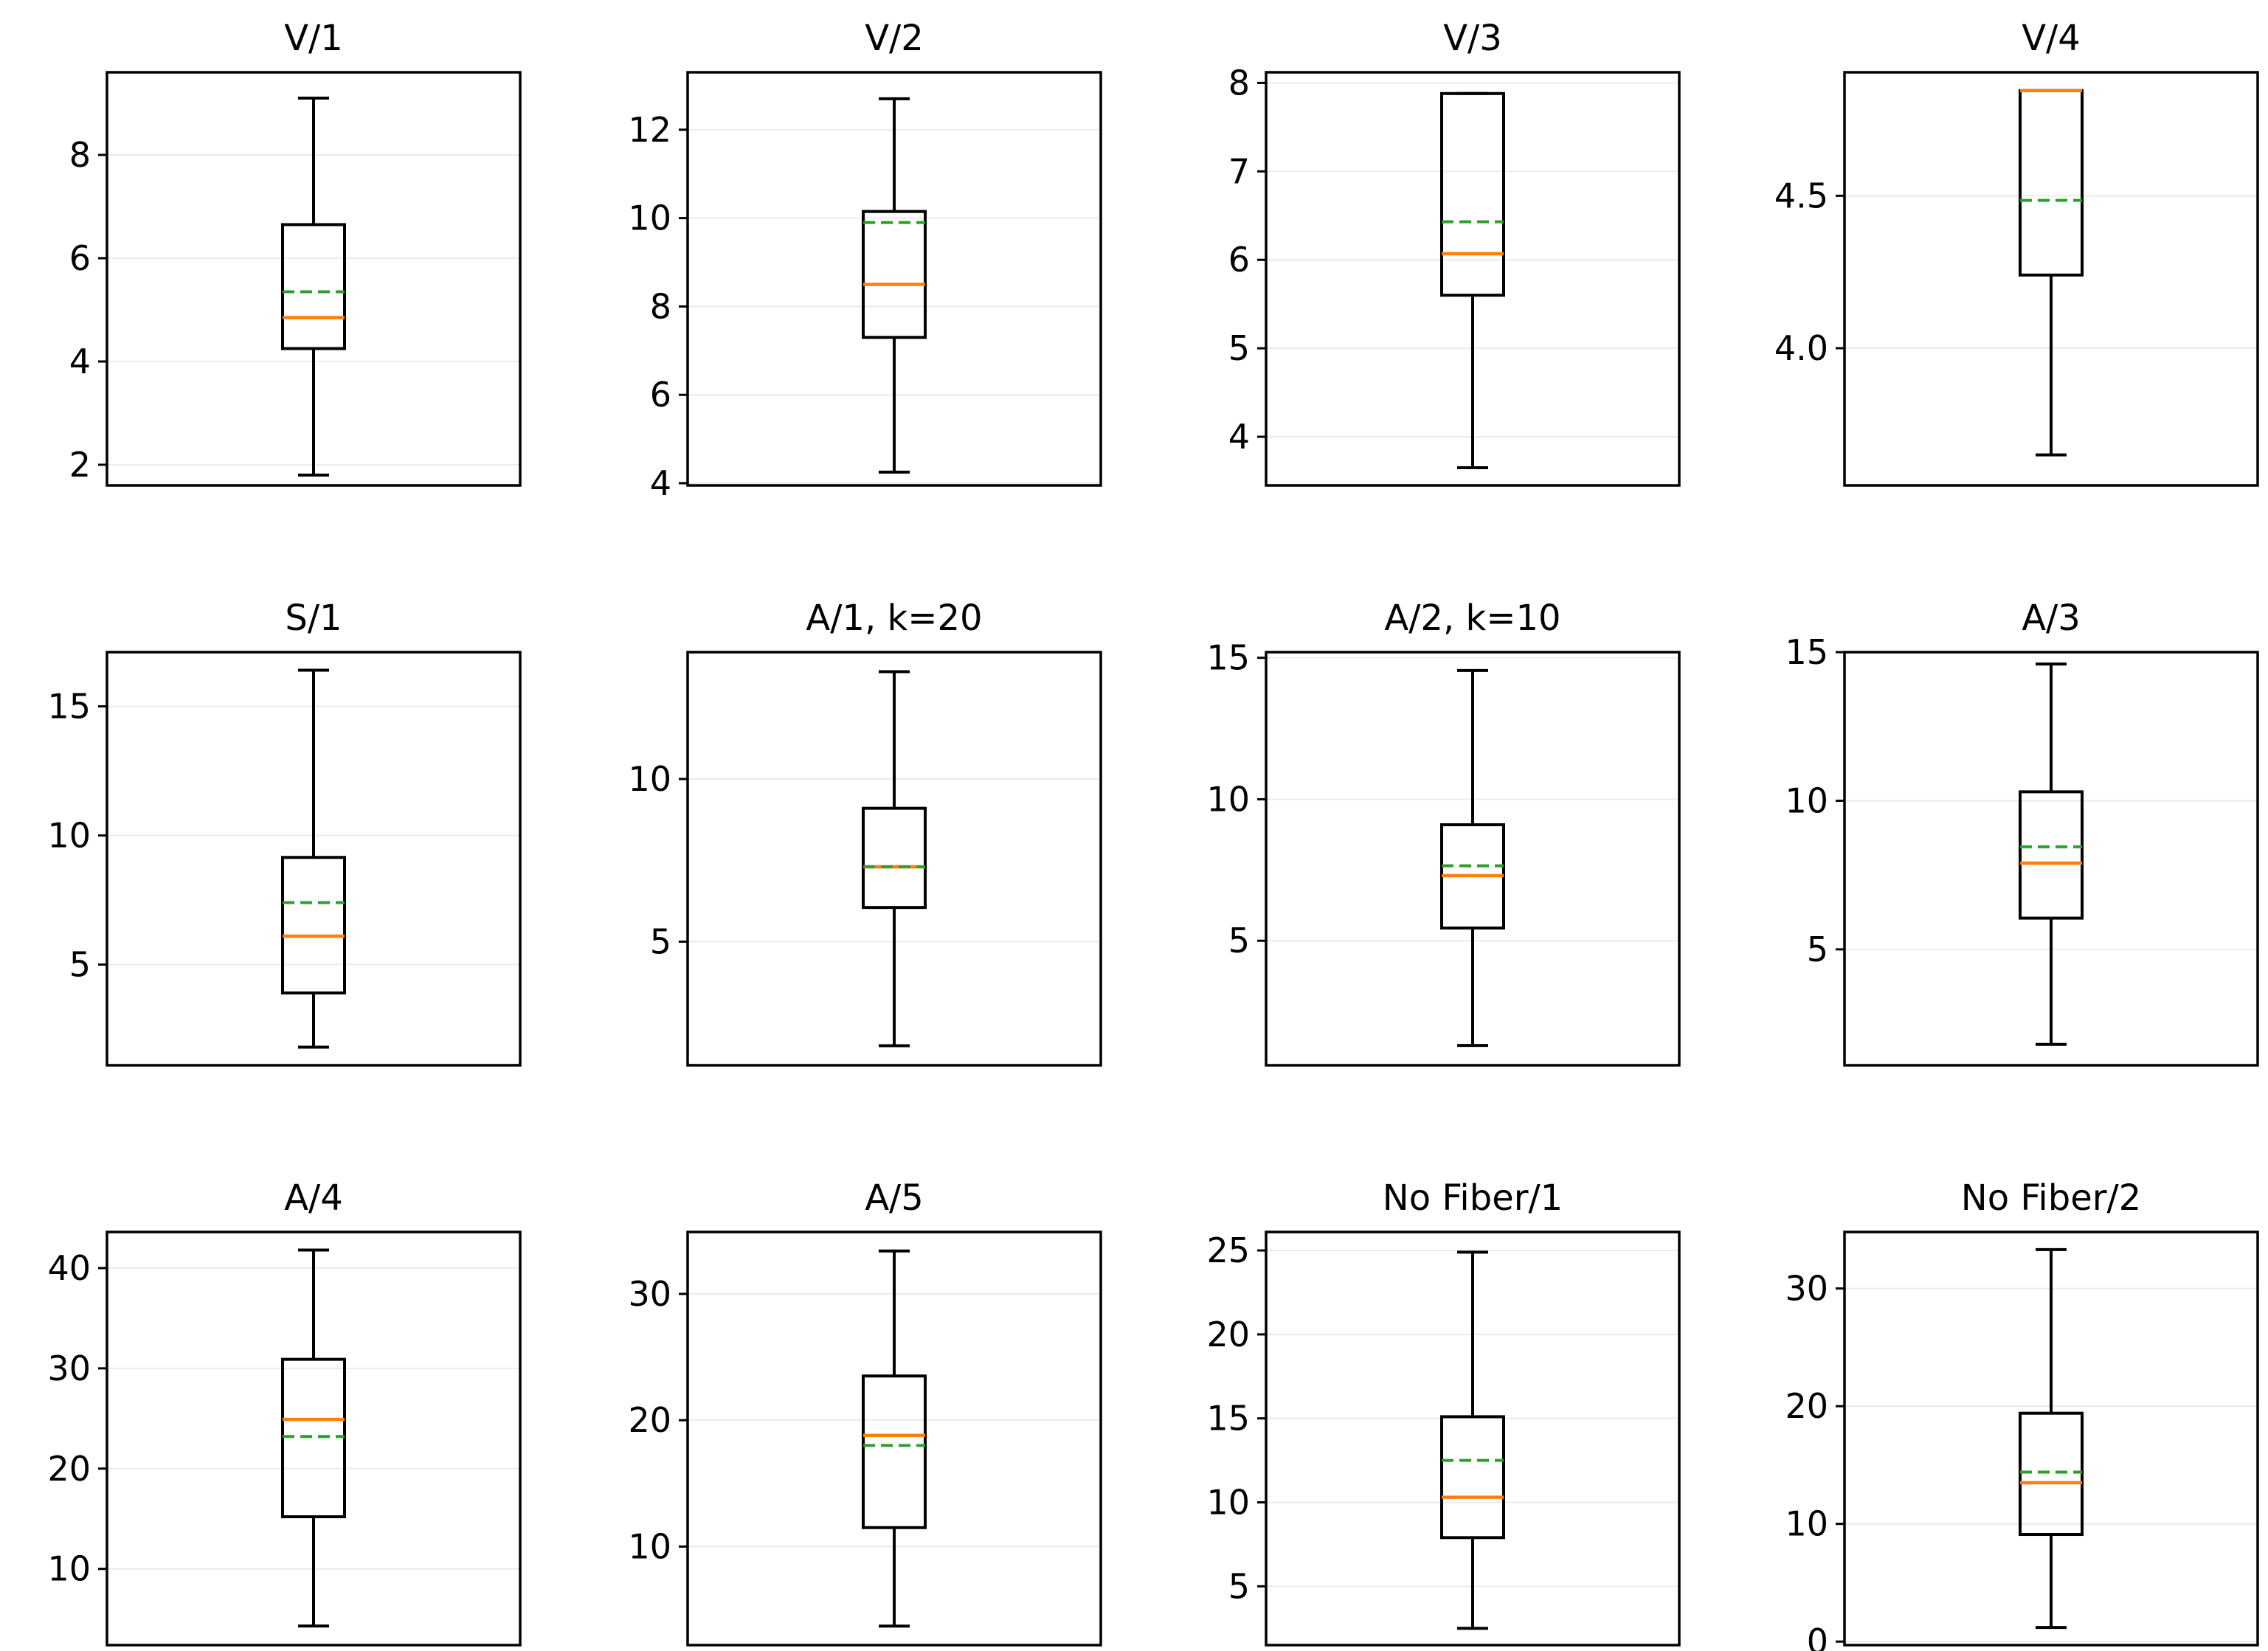  What do you see at coordinates (1801, 196) in the screenshot?
I see `y-tick-label: 4.5` at bounding box center [1801, 196].